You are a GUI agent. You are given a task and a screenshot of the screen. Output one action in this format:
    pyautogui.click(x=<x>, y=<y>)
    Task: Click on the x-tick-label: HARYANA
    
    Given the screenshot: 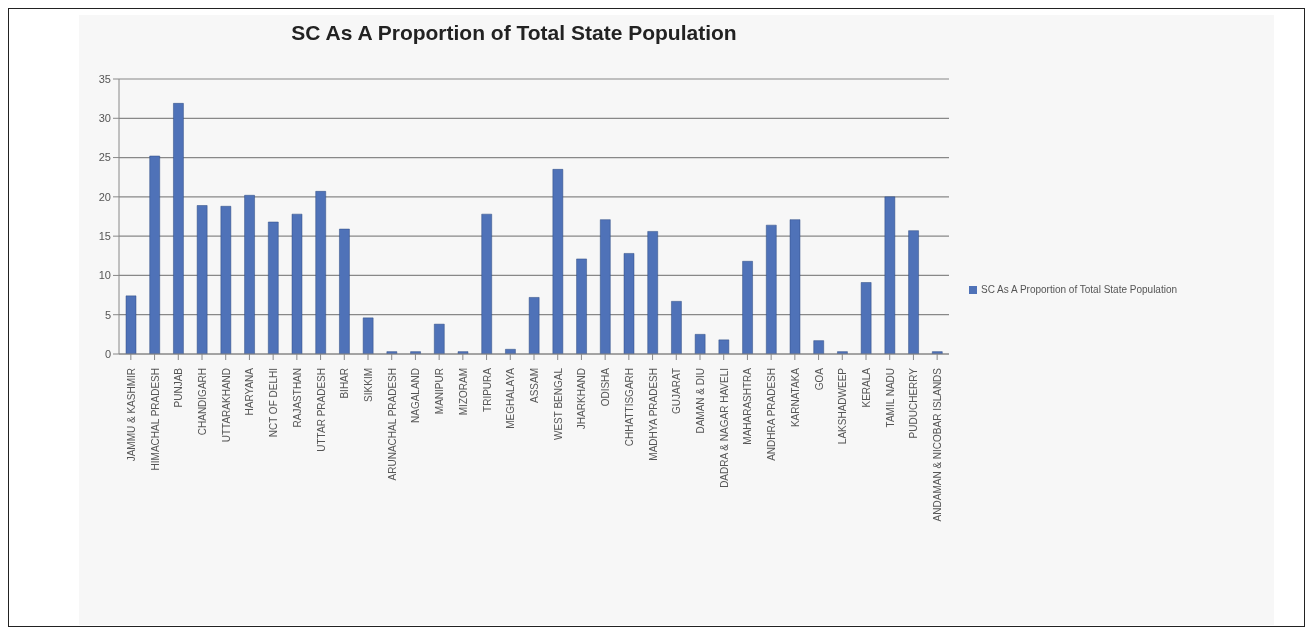 What is the action you would take?
    pyautogui.click(x=250, y=391)
    